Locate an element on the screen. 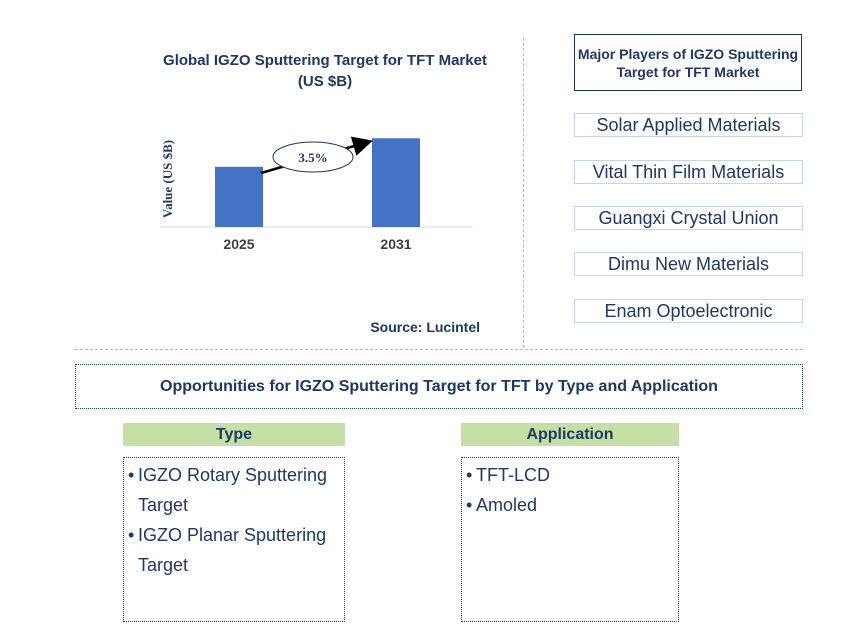 This screenshot has height=642, width=868. application-list: TFT-LCD Amoled is located at coordinates (570, 539).